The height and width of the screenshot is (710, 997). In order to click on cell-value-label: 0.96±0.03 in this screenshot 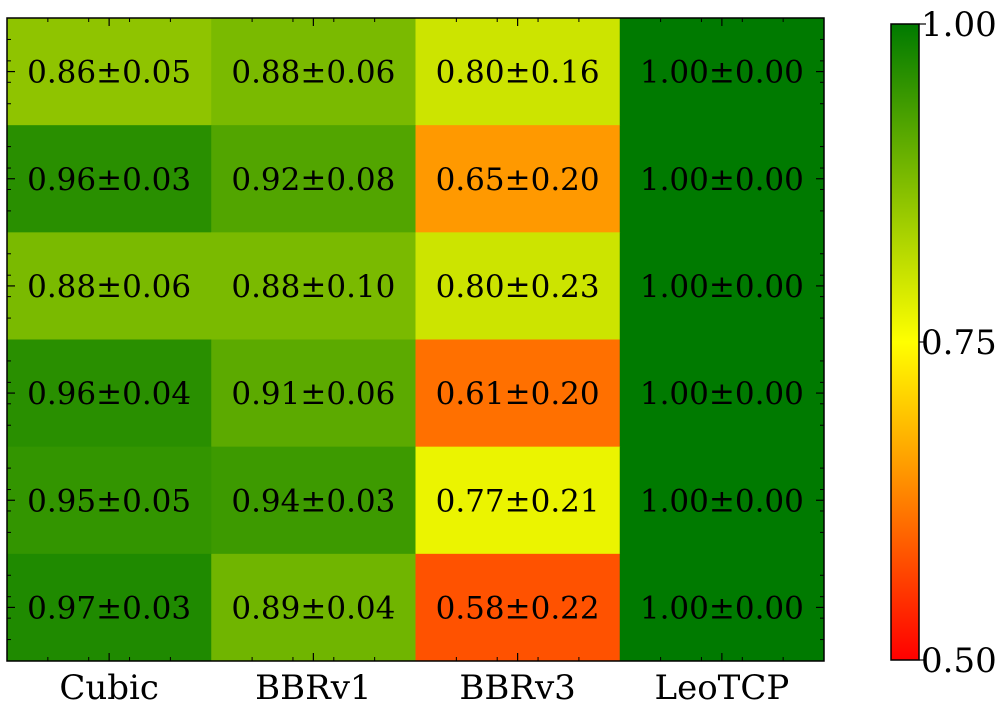, I will do `click(109, 180)`.